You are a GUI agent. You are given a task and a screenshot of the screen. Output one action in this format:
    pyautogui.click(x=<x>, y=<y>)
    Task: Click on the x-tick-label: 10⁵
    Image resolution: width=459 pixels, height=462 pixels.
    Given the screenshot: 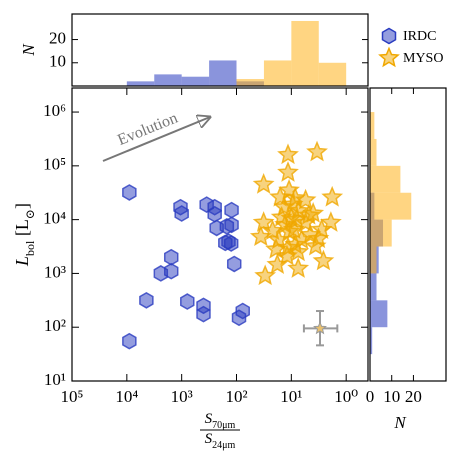 What is the action you would take?
    pyautogui.click(x=72, y=396)
    